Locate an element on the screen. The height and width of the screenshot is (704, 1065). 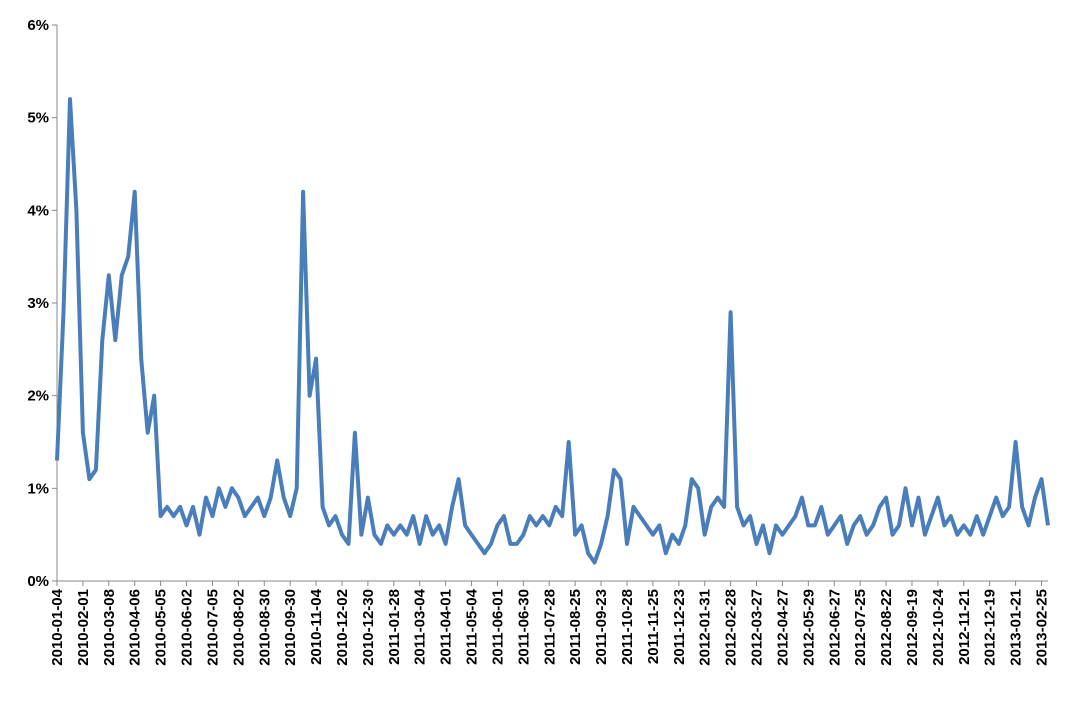
x-tick-label: 2011-09-23 is located at coordinates (601, 627).